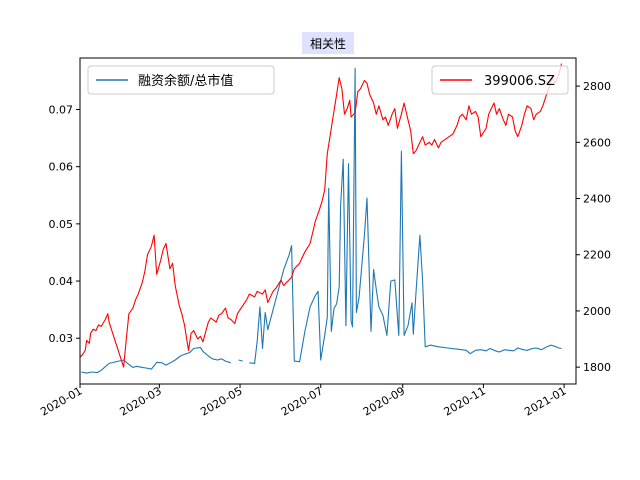 Image resolution: width=640 pixels, height=480 pixels. What do you see at coordinates (597, 311) in the screenshot?
I see `y-right-tick-label: 2000` at bounding box center [597, 311].